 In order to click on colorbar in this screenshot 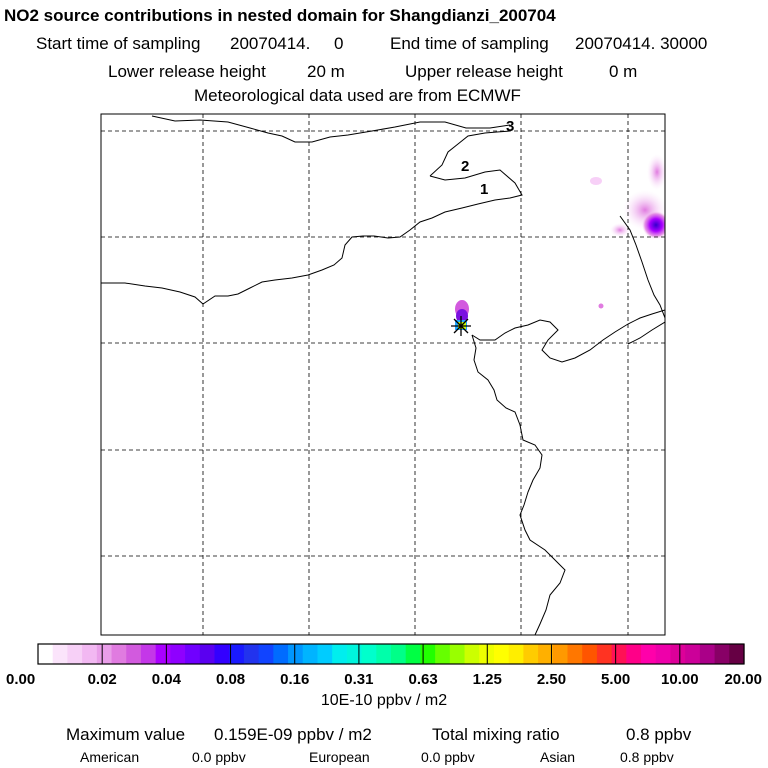, I will do `click(391, 654)`.